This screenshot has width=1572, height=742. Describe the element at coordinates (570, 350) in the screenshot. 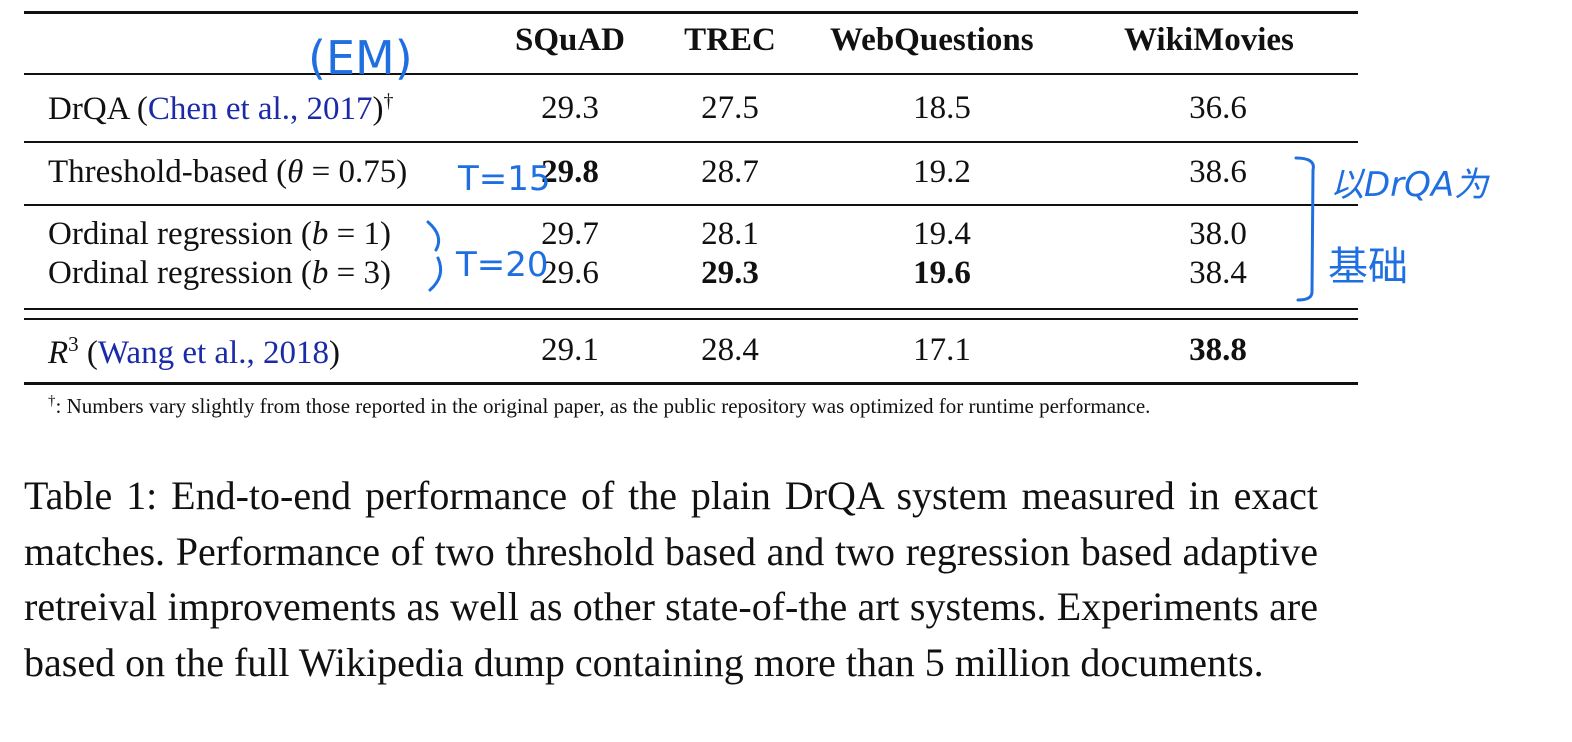

I see `table-cell: 29.1` at that location.